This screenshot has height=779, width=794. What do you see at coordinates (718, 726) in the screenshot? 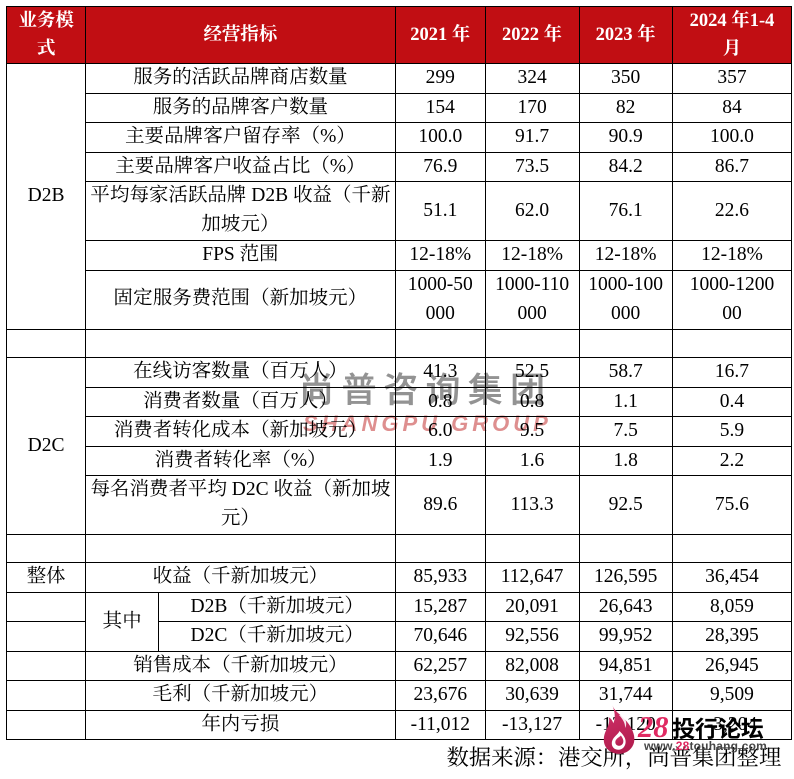
I see `logo-name: 投行论坛` at bounding box center [718, 726].